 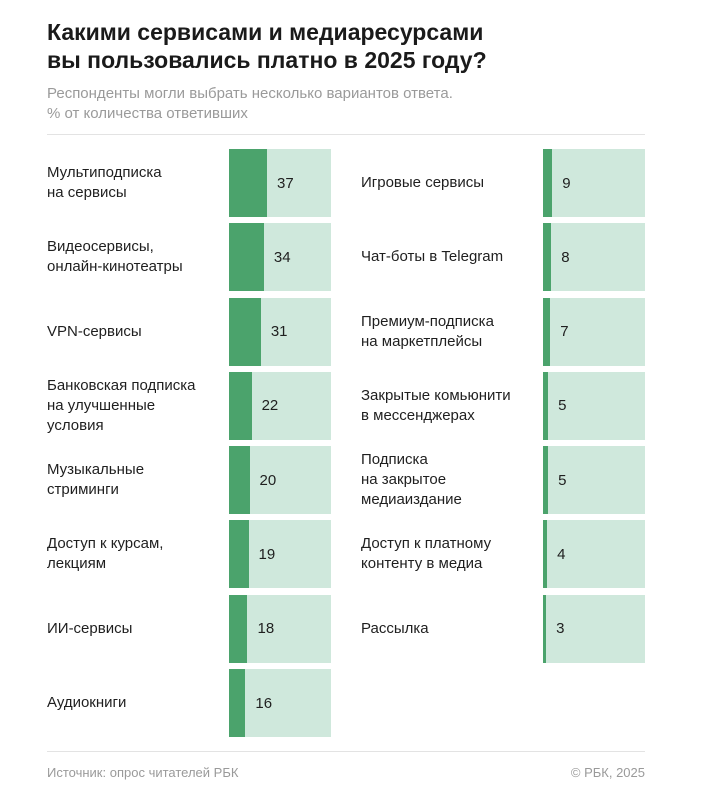 I want to click on category-label: Игровые сервисы, so click(x=423, y=182).